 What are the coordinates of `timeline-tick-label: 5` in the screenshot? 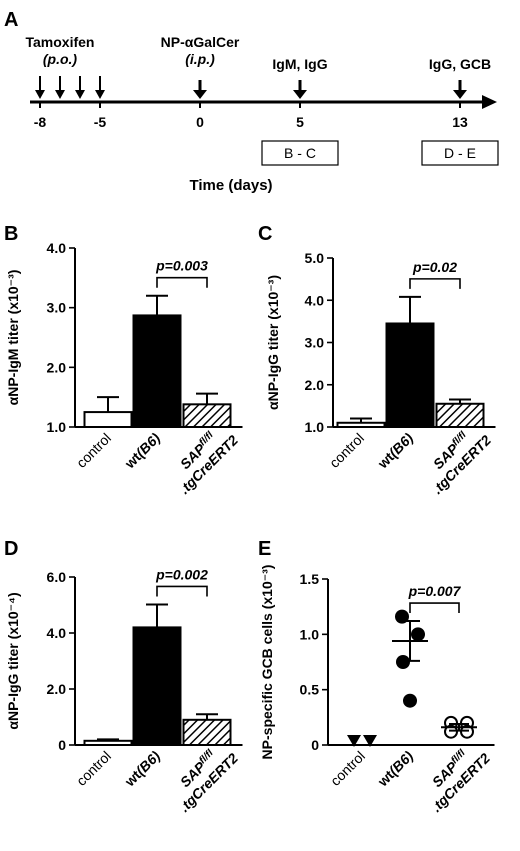 It's located at (300, 122).